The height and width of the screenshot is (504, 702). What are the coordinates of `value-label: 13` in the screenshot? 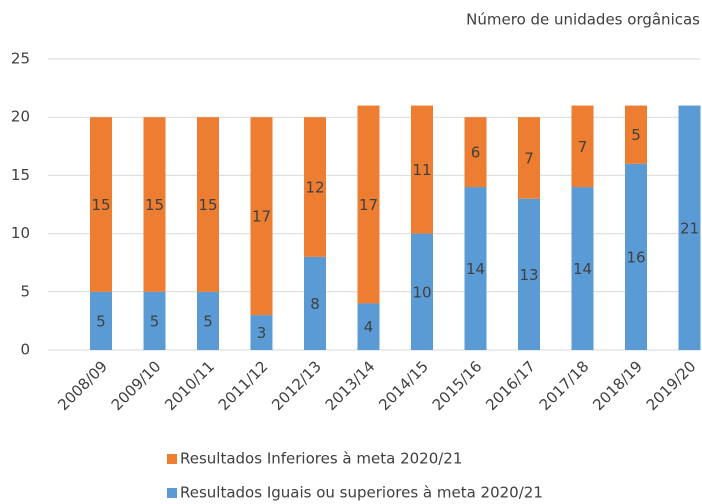 It's located at (528, 275).